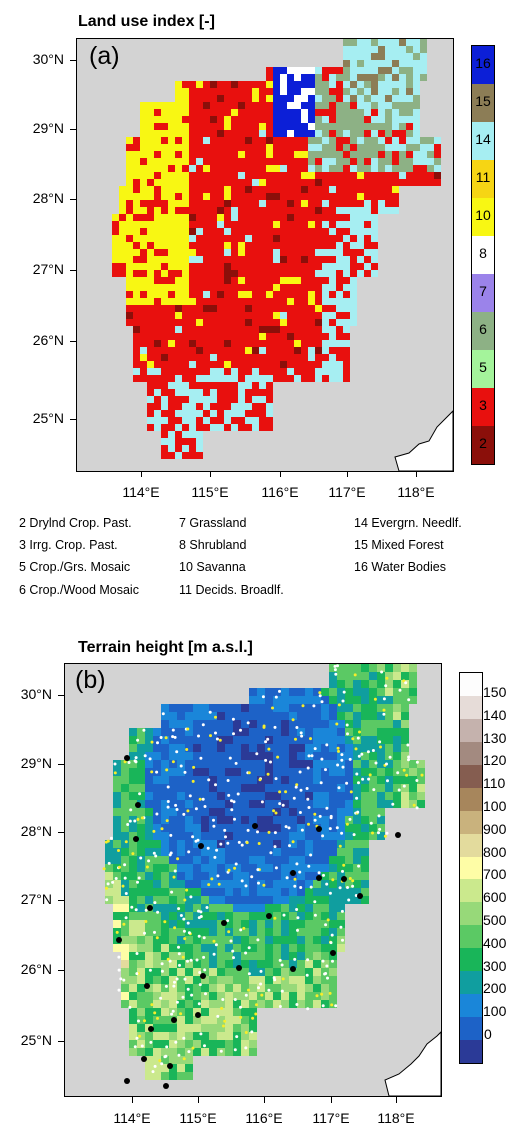 Image resolution: width=511 pixels, height=1136 pixels. What do you see at coordinates (483, 255) in the screenshot?
I see `land-use-colorbar: 16 15 14 11 10 8 7 6 5 3 2` at bounding box center [483, 255].